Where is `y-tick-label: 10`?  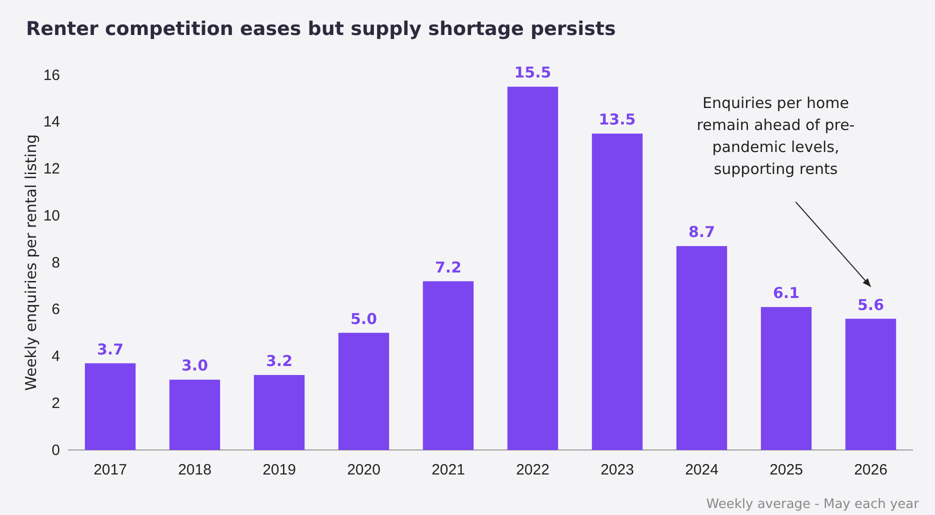 y-tick-label: 10 is located at coordinates (51, 215).